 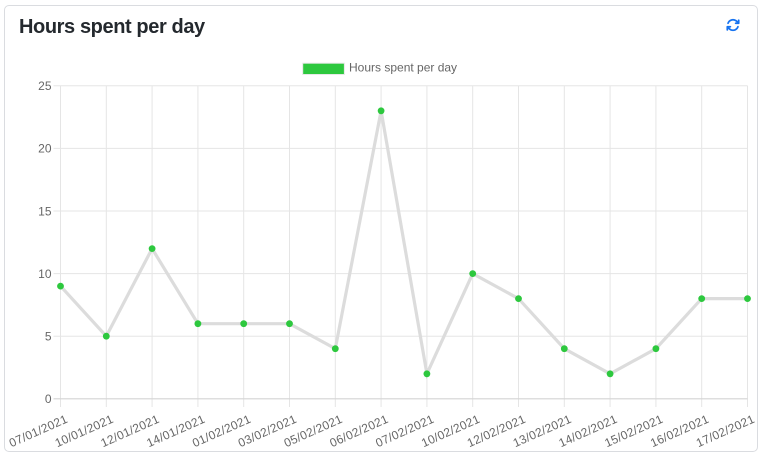 What do you see at coordinates (48, 337) in the screenshot?
I see `svg-text: 5` at bounding box center [48, 337].